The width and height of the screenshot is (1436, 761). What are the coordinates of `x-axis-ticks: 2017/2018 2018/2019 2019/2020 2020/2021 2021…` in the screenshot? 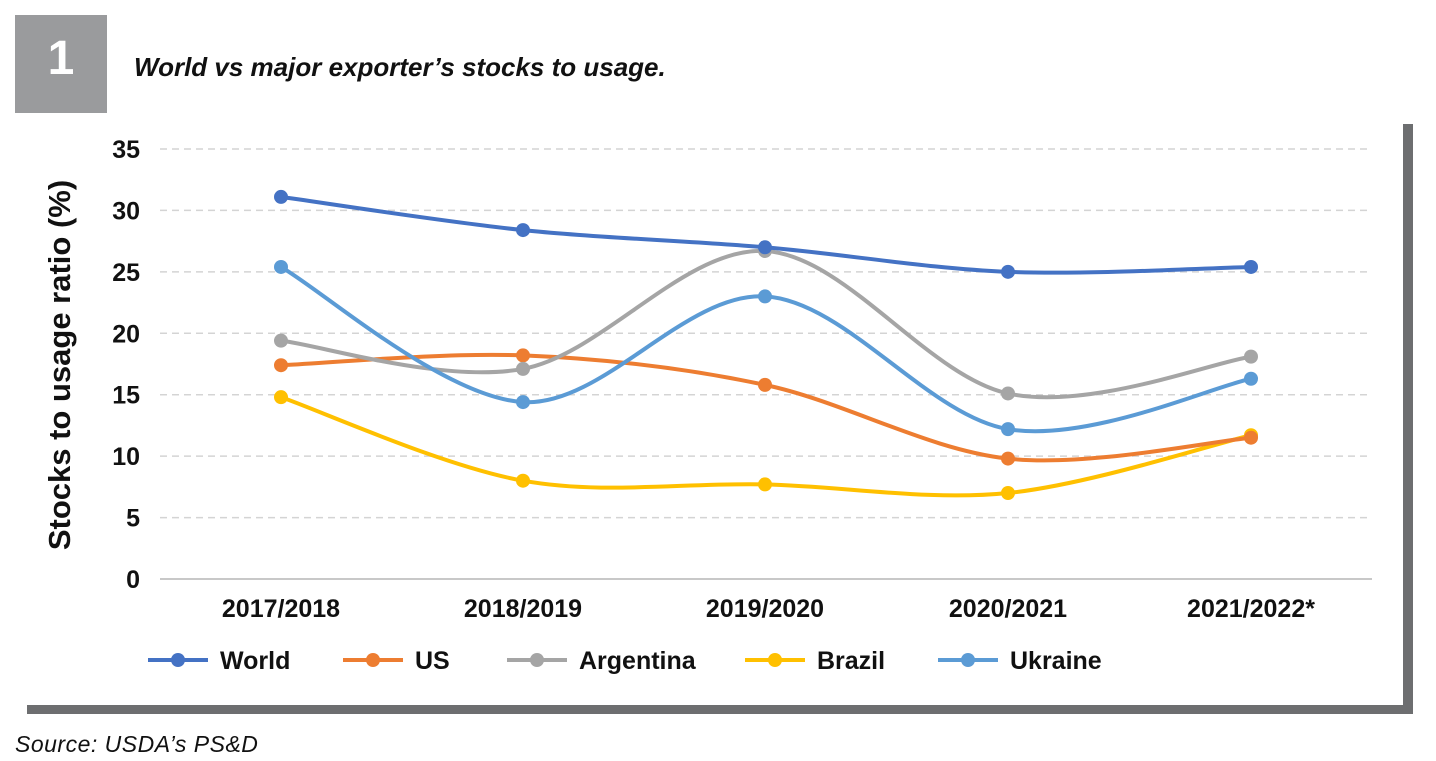 It's located at (768, 609).